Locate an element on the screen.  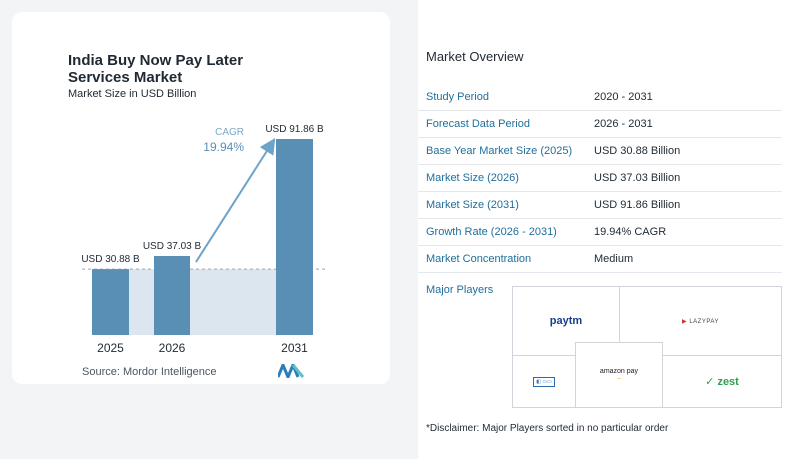
player-logo-small: ◧ ▭▭ is located at coordinates (544, 381).